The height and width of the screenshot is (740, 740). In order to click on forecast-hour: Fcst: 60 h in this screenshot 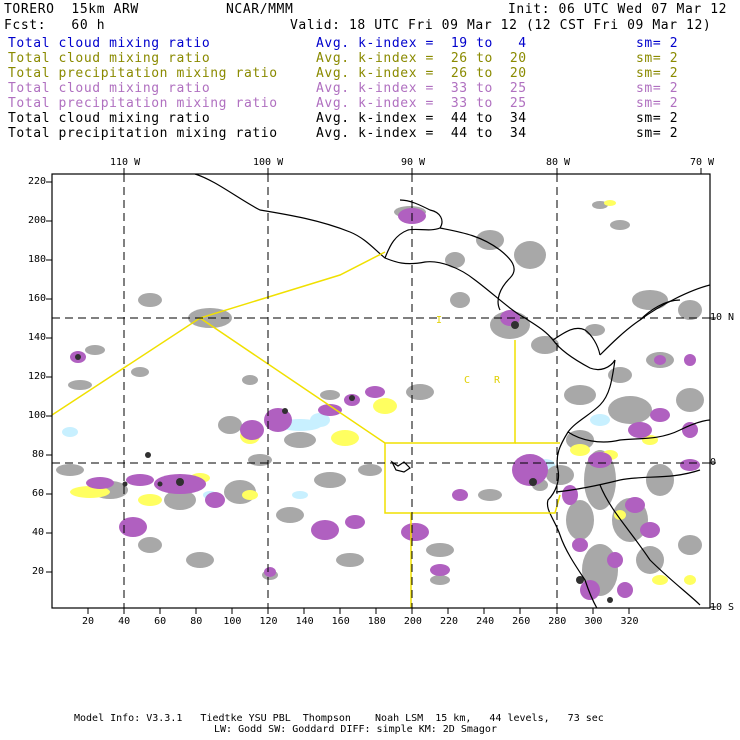, I will do `click(55, 25)`.